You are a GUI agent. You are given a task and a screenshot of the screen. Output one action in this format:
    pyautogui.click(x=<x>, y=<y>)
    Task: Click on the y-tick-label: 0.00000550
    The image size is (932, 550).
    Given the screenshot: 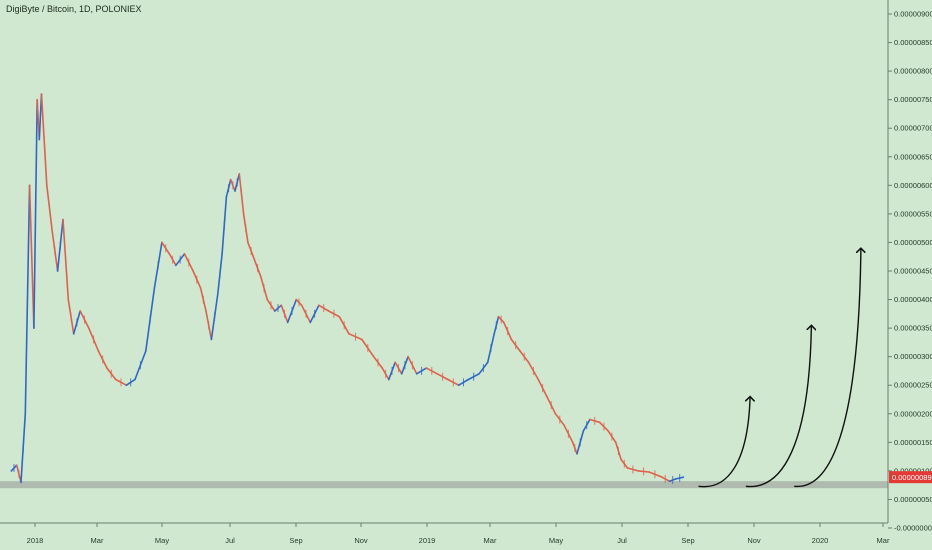 What is the action you would take?
    pyautogui.click(x=913, y=213)
    